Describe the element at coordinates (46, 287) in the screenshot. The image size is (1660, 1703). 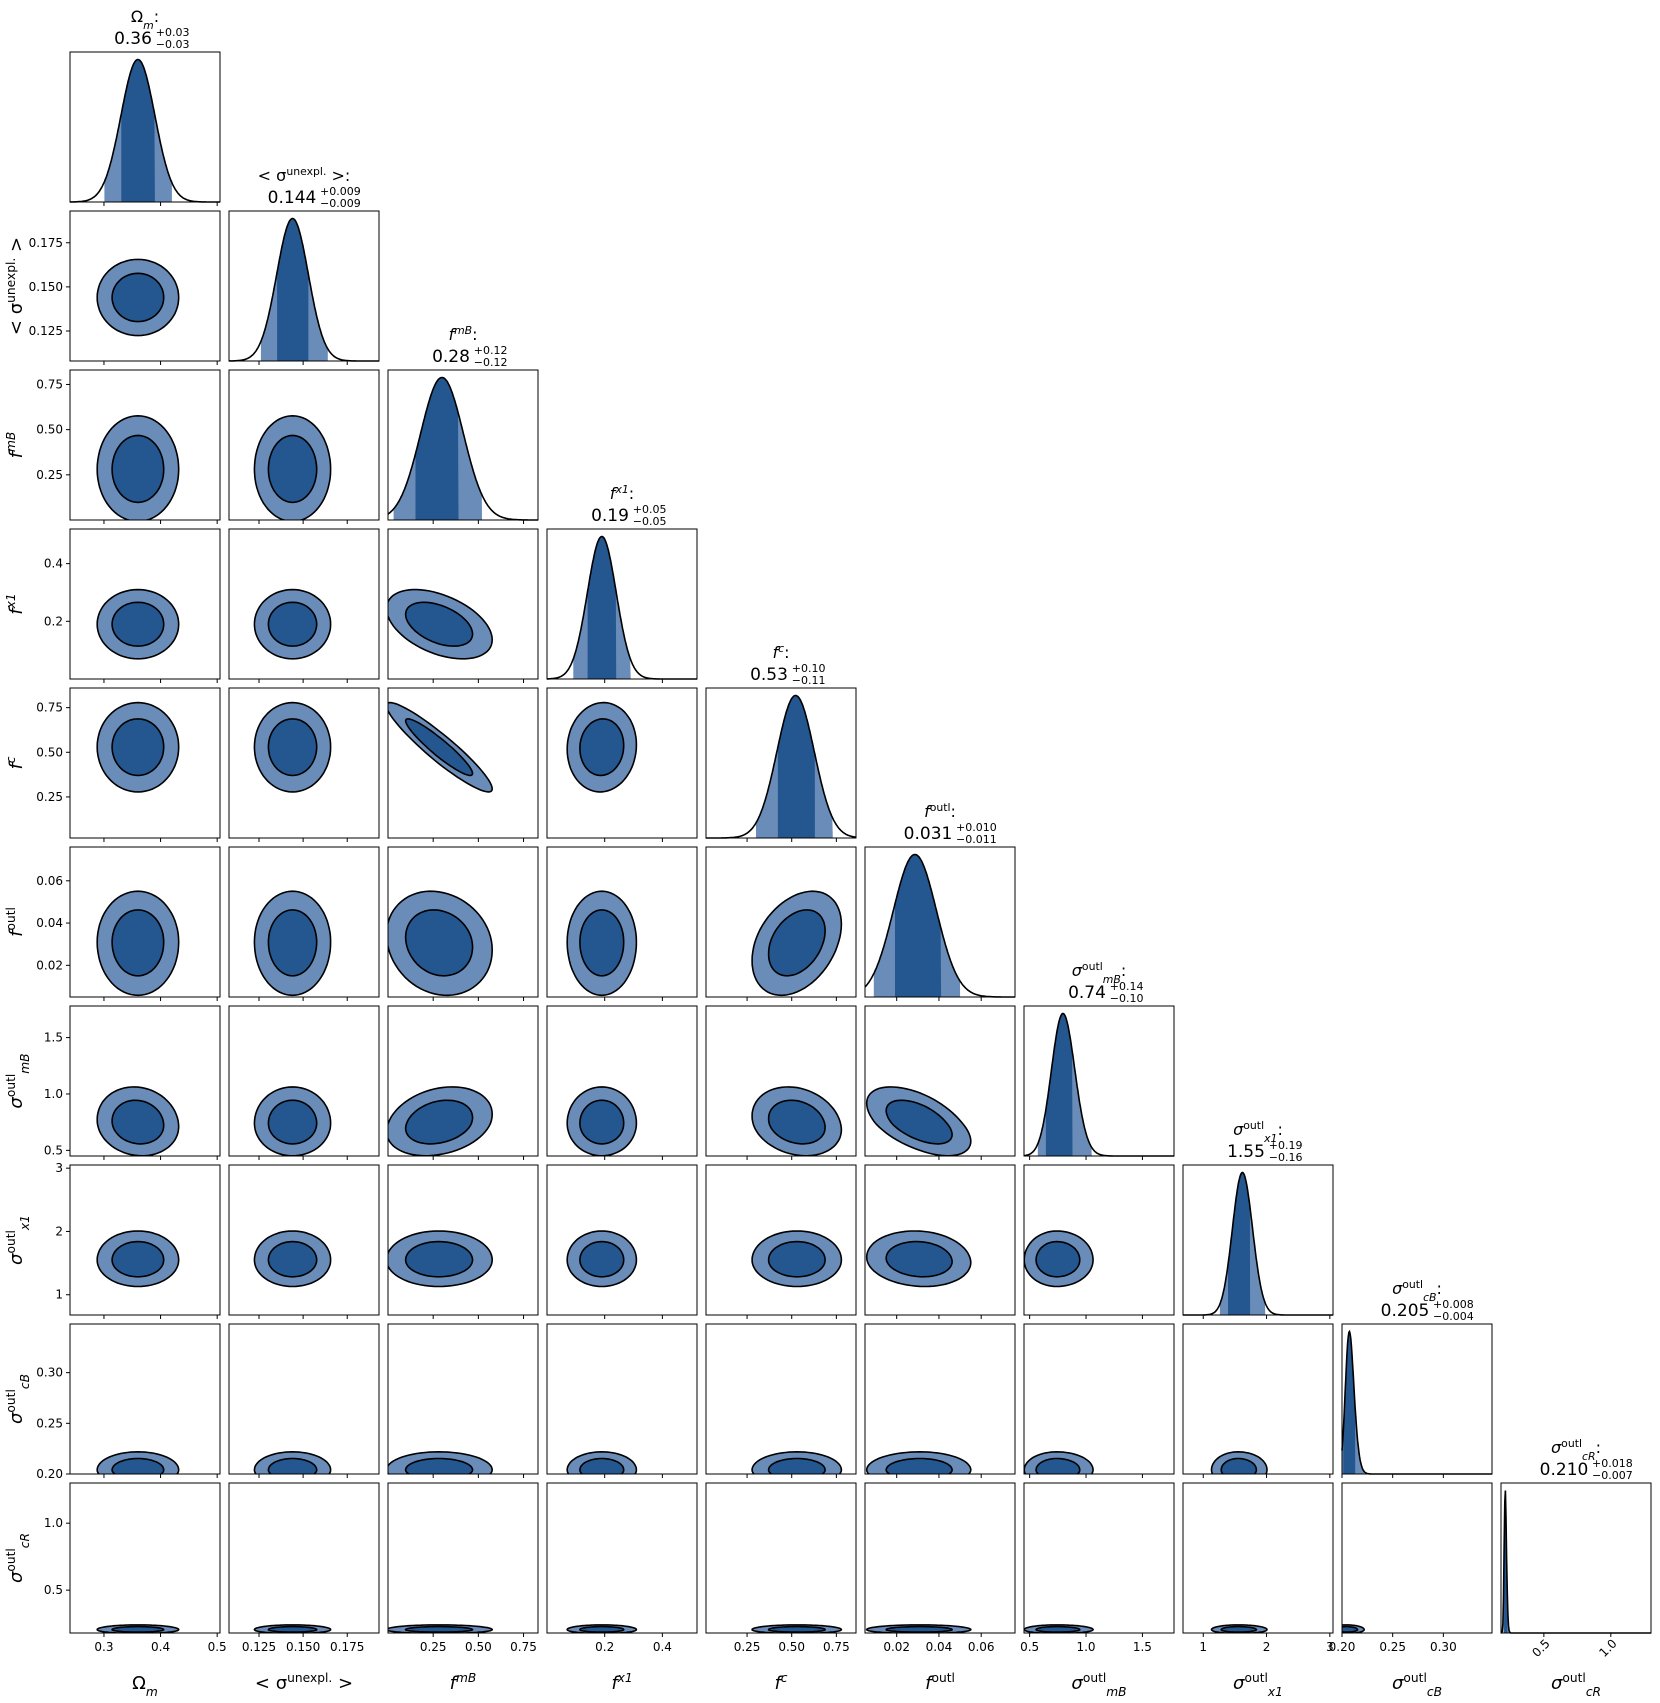
I see `y-tick-label: 0.150` at that location.